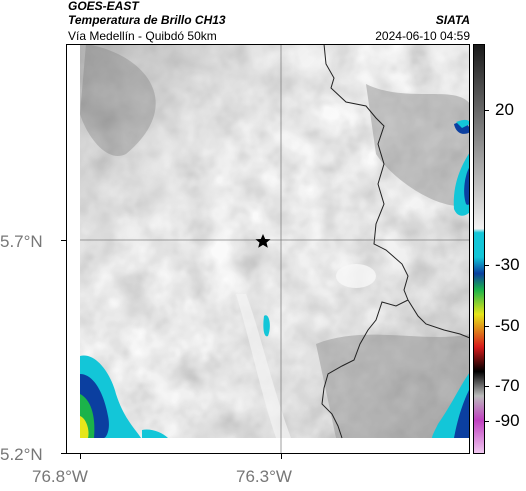  I want to click on org-label: SIATA, so click(452, 20).